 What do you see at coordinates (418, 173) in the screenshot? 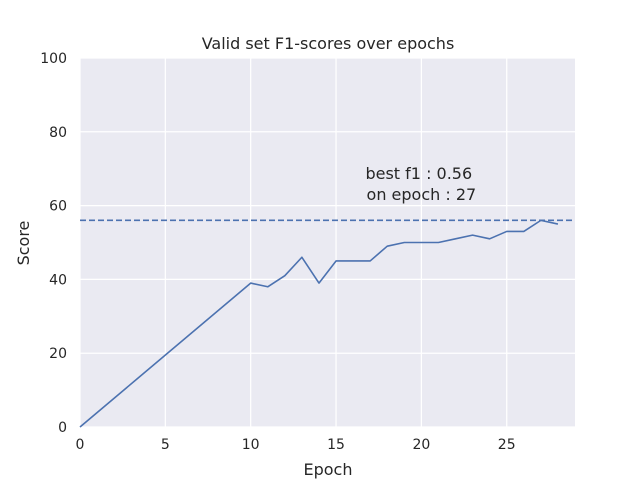
I see `annotation-line-1: best f1 : 0.56` at bounding box center [418, 173].